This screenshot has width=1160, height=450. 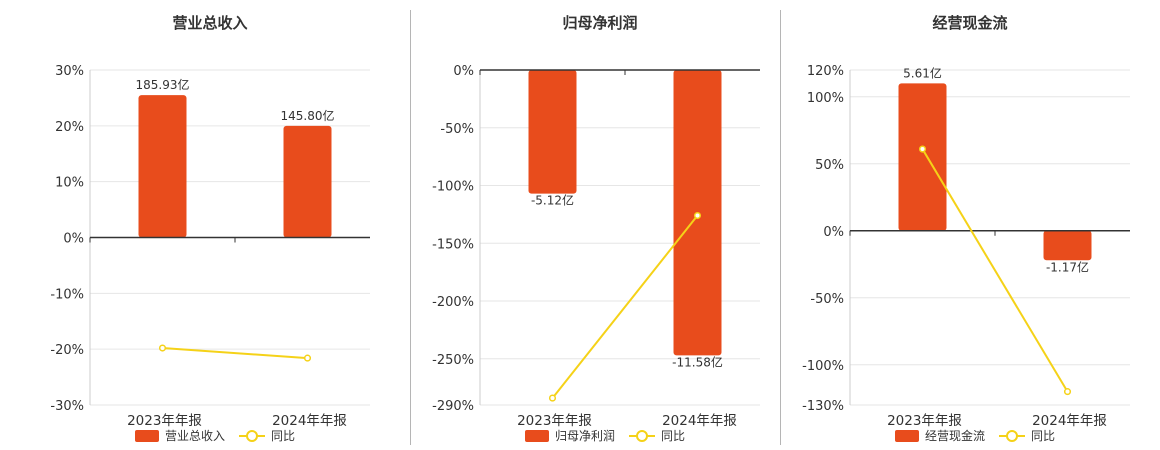 What do you see at coordinates (67, 406) in the screenshot?
I see `y-tick-label: -30%` at bounding box center [67, 406].